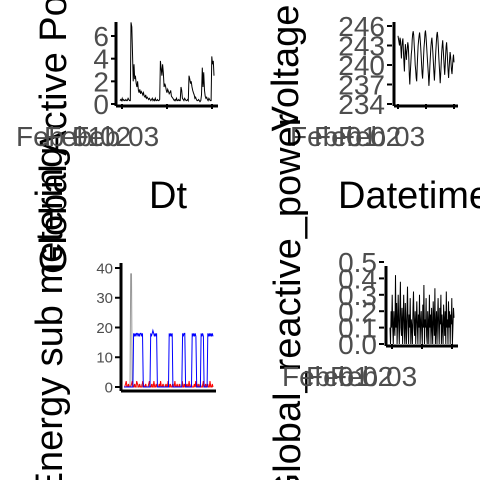  I want to click on p2-x-tick-label: Feb 02, so click(357, 136).